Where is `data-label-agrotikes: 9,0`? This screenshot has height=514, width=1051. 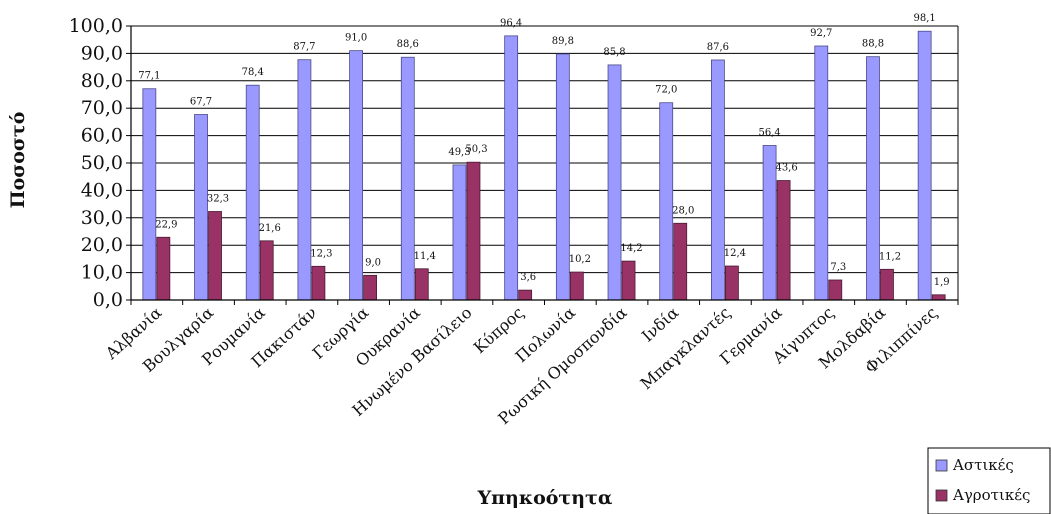
data-label-agrotikes: 9,0 is located at coordinates (373, 262).